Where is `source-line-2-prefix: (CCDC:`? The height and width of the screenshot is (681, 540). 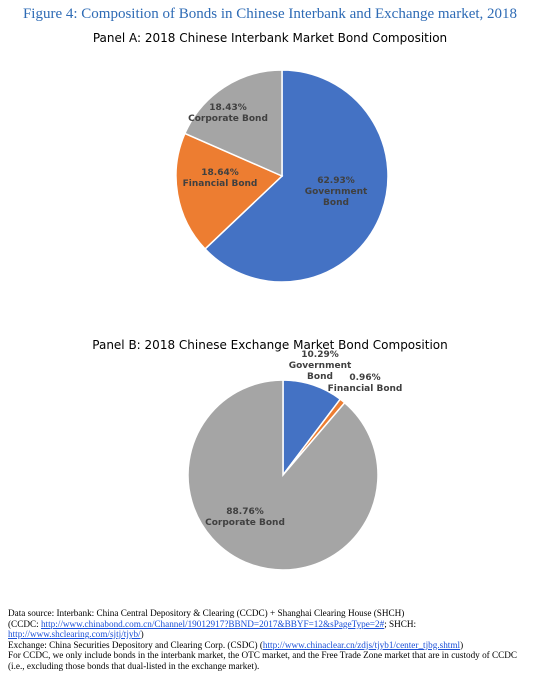
source-line-2-prefix: (CCDC: is located at coordinates (24, 623).